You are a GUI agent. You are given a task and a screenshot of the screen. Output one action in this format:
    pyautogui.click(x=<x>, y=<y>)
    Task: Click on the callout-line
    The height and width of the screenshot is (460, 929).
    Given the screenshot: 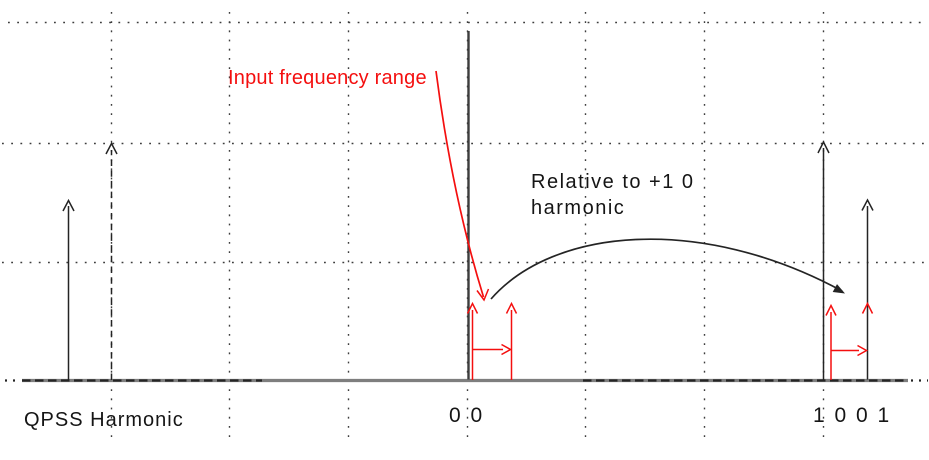 What is the action you would take?
    pyautogui.click(x=460, y=184)
    